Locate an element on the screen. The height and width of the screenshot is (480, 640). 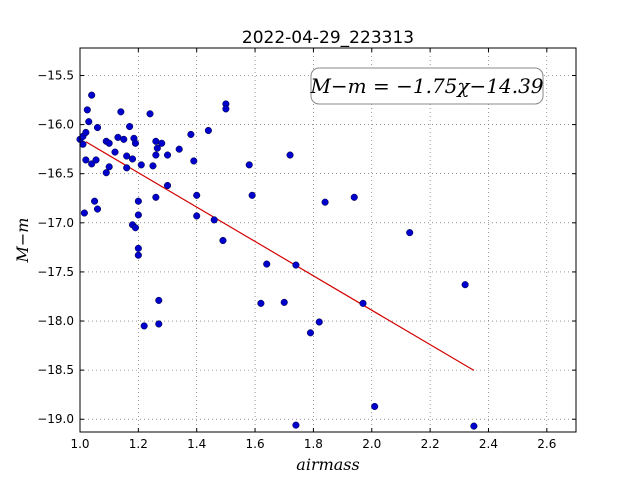
y-tick-label: −15.5 is located at coordinates (55, 75).